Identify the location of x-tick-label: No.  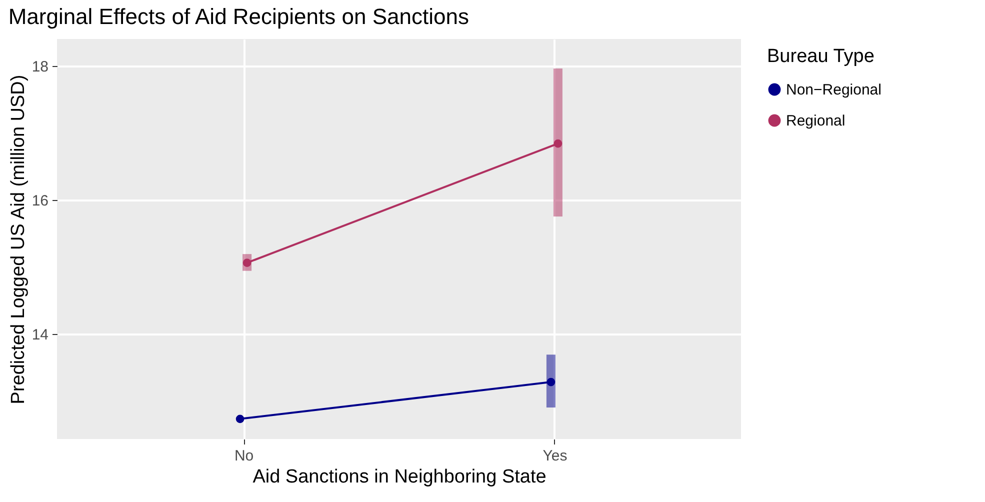
(244, 456).